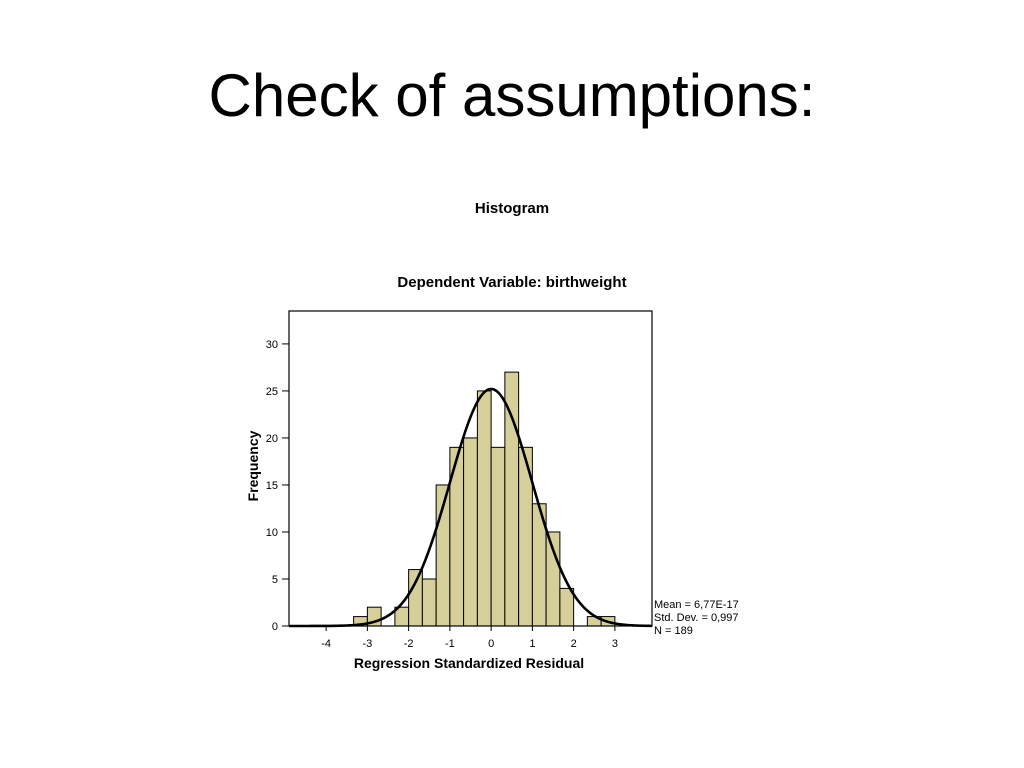 The width and height of the screenshot is (1024, 768). Describe the element at coordinates (326, 644) in the screenshot. I see `x-tick-label: -4` at that location.